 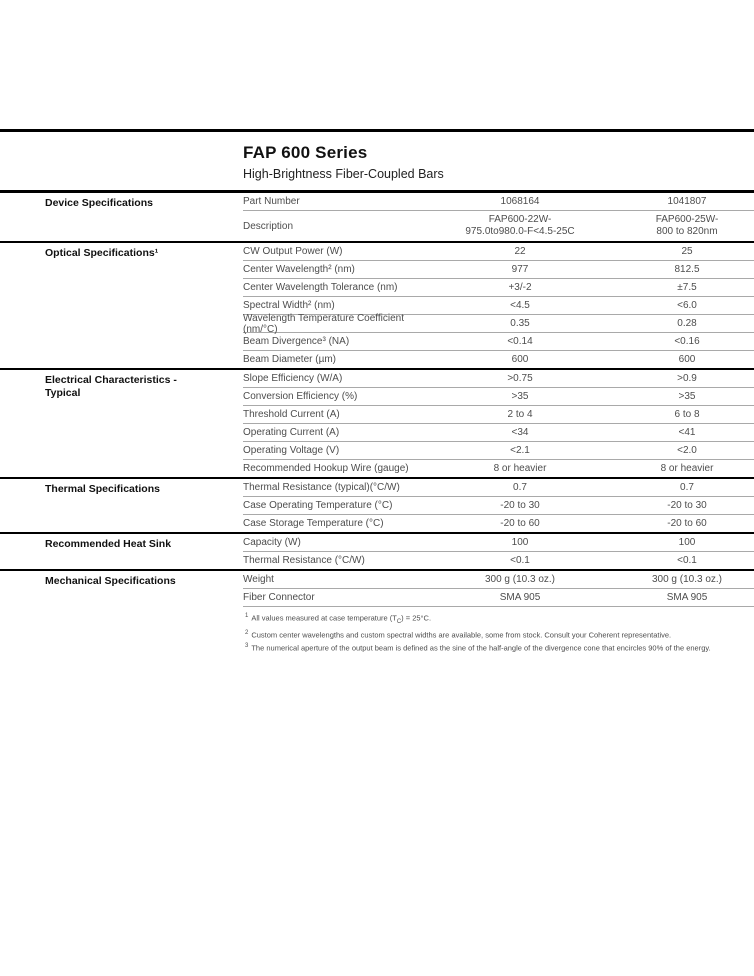 What do you see at coordinates (291, 432) in the screenshot?
I see `row-label: Operating Current (A)` at bounding box center [291, 432].